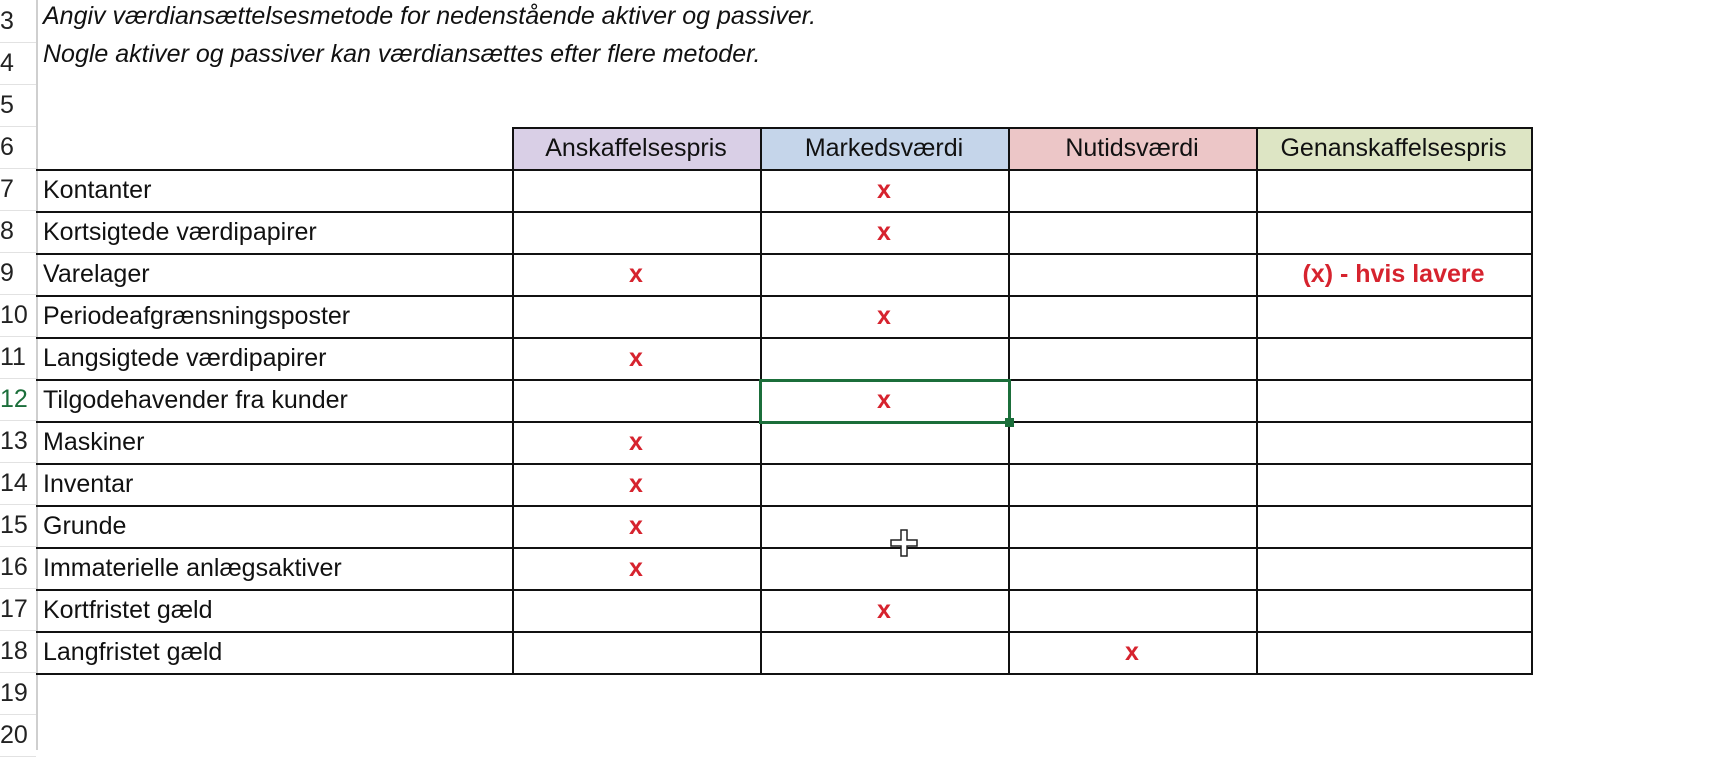  Describe the element at coordinates (197, 316) in the screenshot. I see `row-label: Periodeafgrænsningsposter` at that location.